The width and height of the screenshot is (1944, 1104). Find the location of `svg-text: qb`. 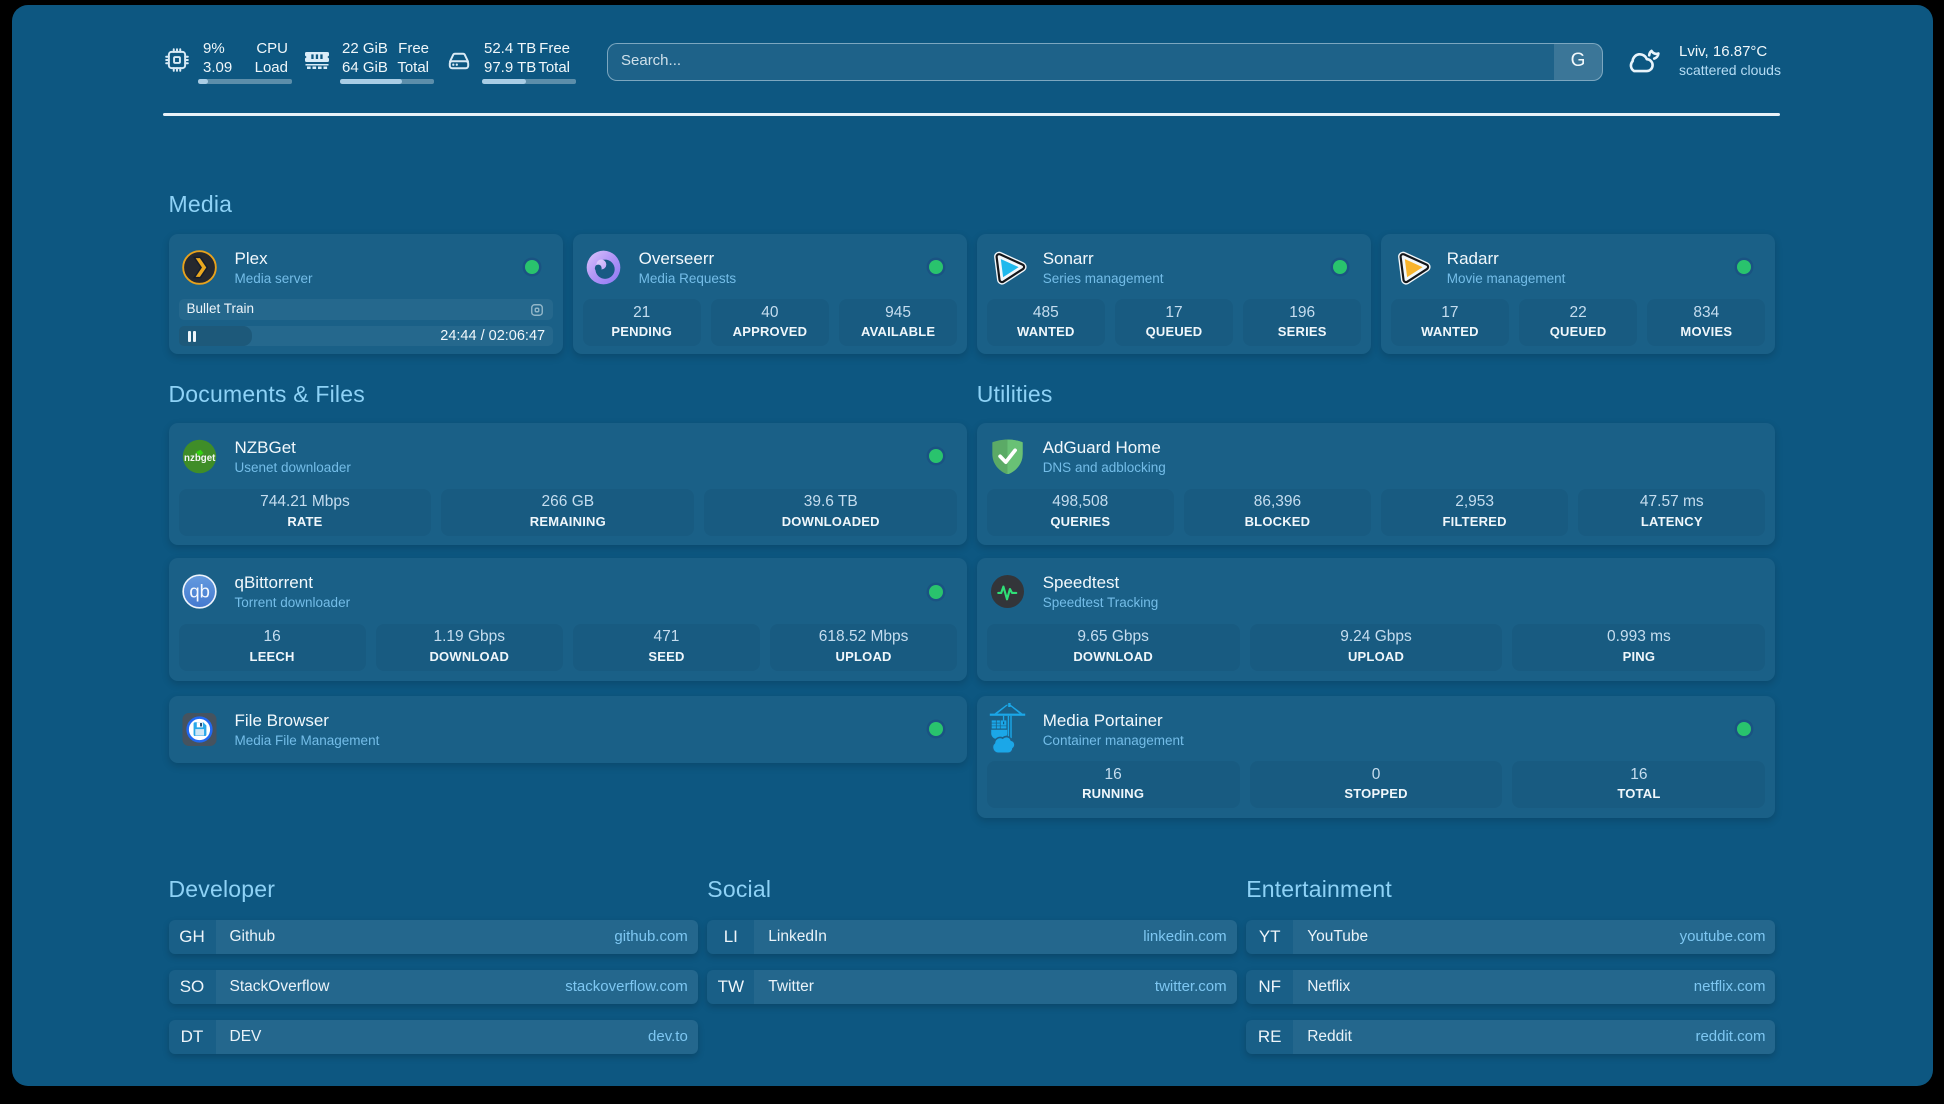

svg-text: qb is located at coordinates (199, 591).